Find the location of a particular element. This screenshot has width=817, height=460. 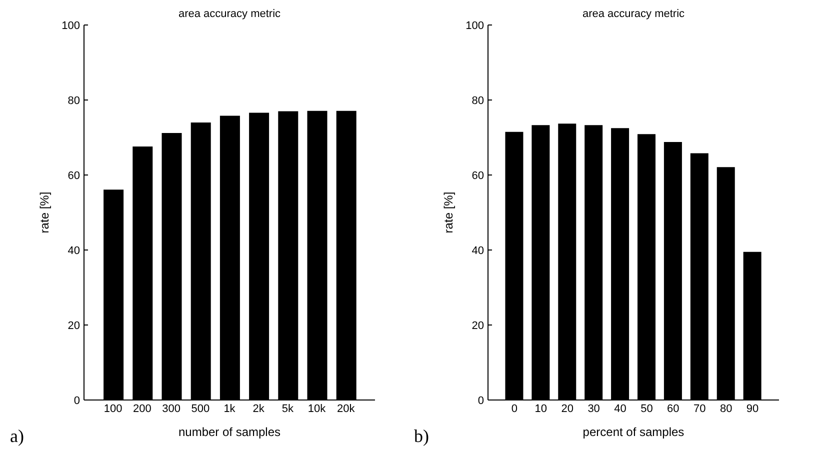

x-tick-label: 2k is located at coordinates (258, 408).